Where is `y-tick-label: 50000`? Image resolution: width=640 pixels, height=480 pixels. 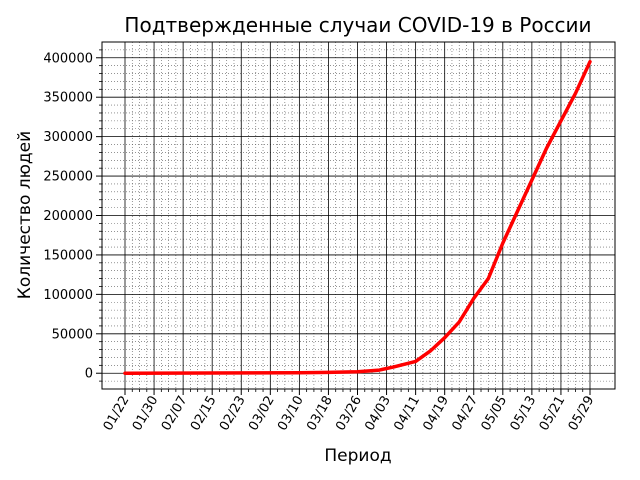
y-tick-label: 50000 is located at coordinates (72, 334).